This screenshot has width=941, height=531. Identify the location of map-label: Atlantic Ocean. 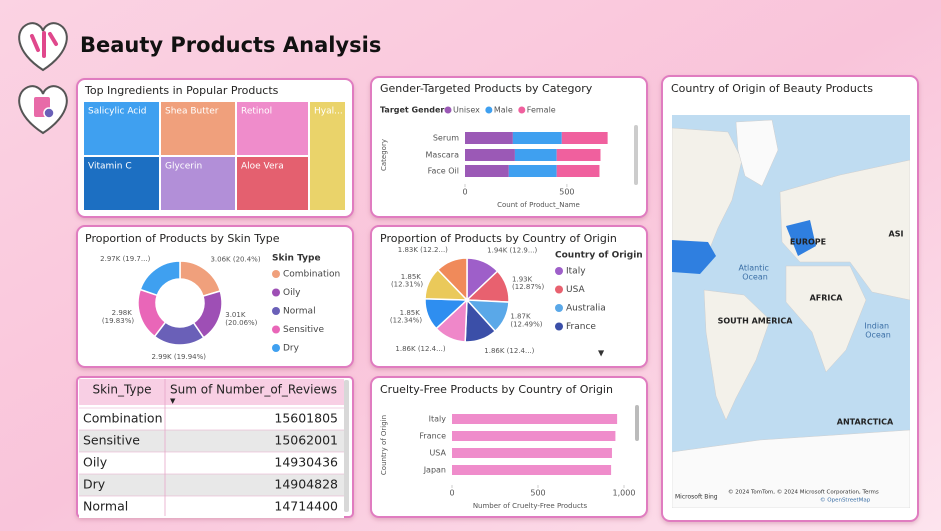
(755, 272).